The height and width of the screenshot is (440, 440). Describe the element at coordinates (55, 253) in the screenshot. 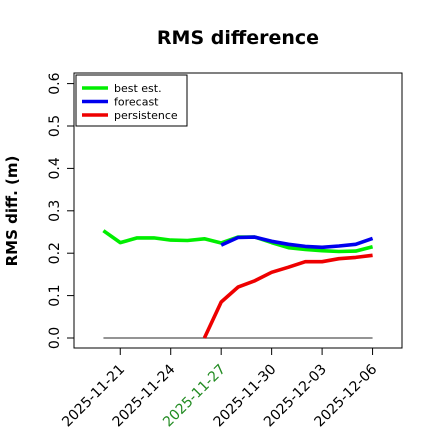

I see `y-tick-label: 0.2` at that location.